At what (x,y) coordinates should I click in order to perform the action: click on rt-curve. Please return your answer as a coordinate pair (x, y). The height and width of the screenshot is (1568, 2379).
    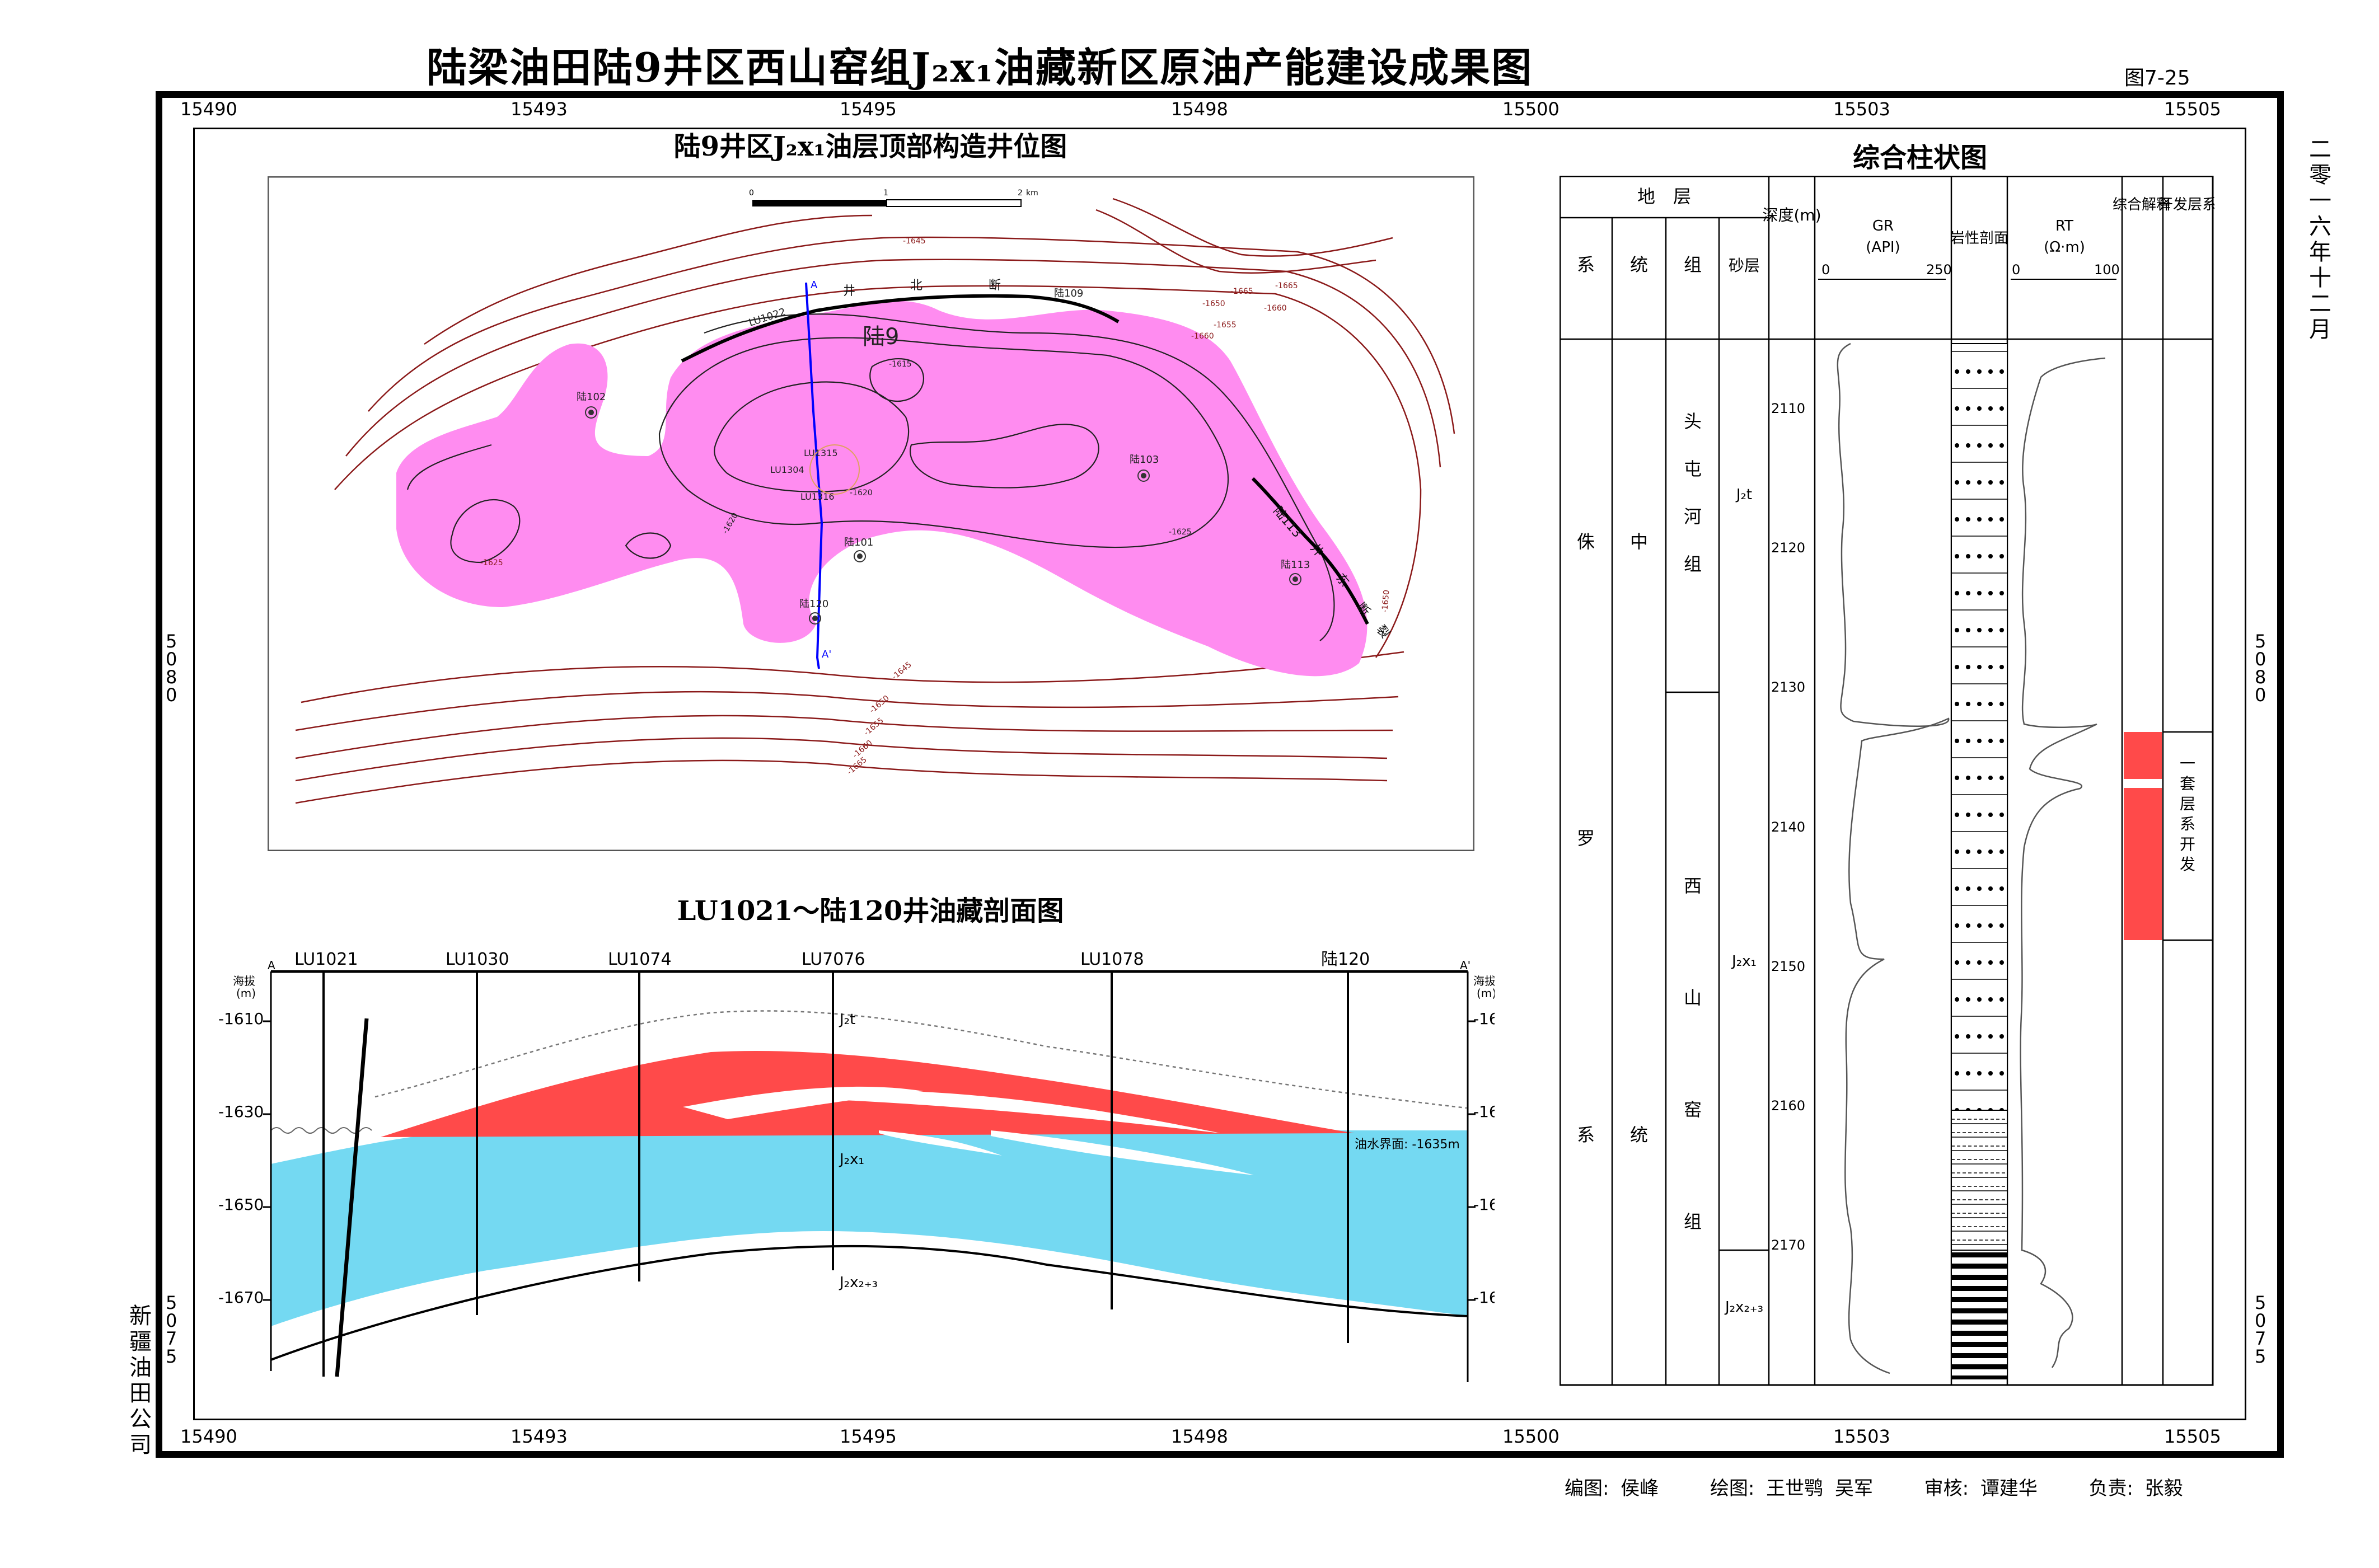
    Looking at the image, I should click on (2063, 862).